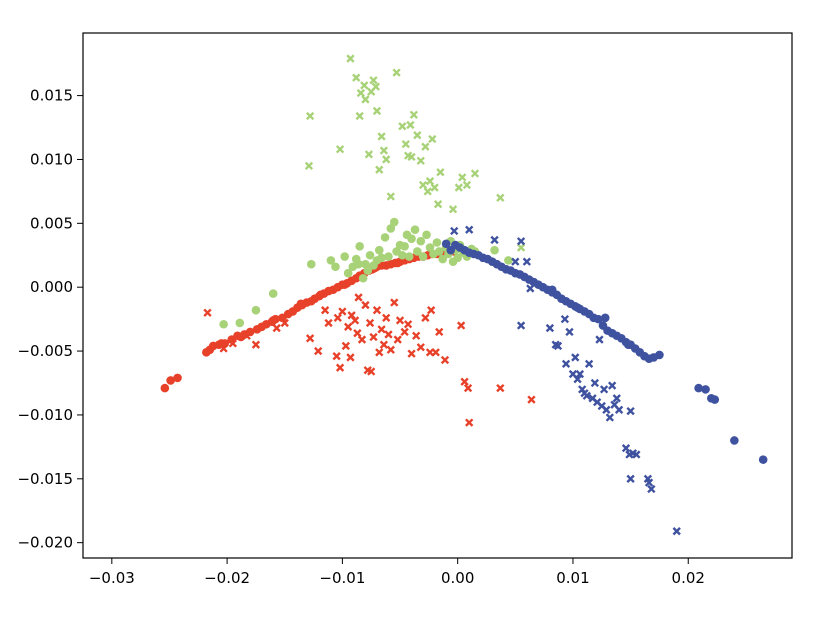  Describe the element at coordinates (45, 543) in the screenshot. I see `y-tick-label: −0.020` at that location.